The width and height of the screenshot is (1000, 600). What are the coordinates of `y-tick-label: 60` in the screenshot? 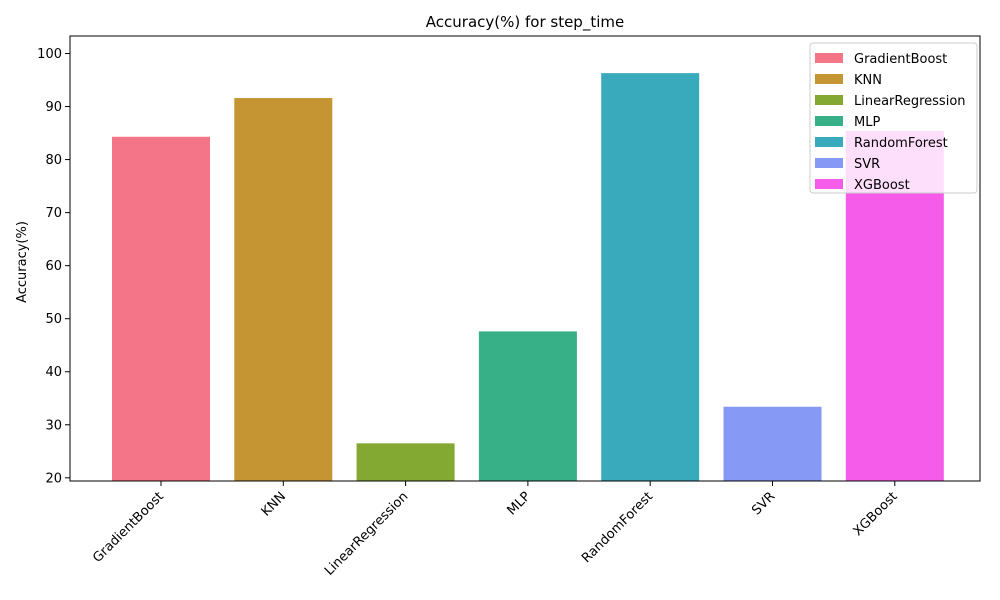 It's located at (53, 266).